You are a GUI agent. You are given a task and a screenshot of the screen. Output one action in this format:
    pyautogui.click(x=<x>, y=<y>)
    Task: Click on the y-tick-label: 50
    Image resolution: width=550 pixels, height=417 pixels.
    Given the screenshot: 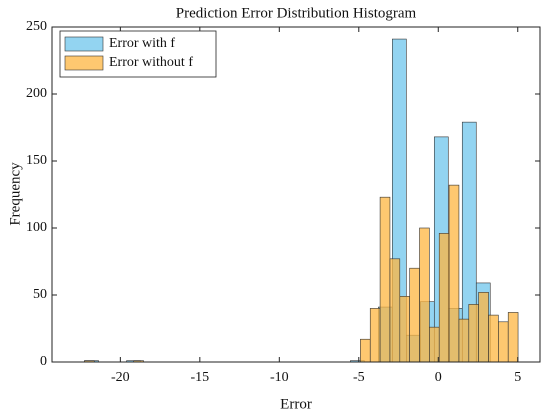 What is the action you would take?
    pyautogui.click(x=40, y=294)
    